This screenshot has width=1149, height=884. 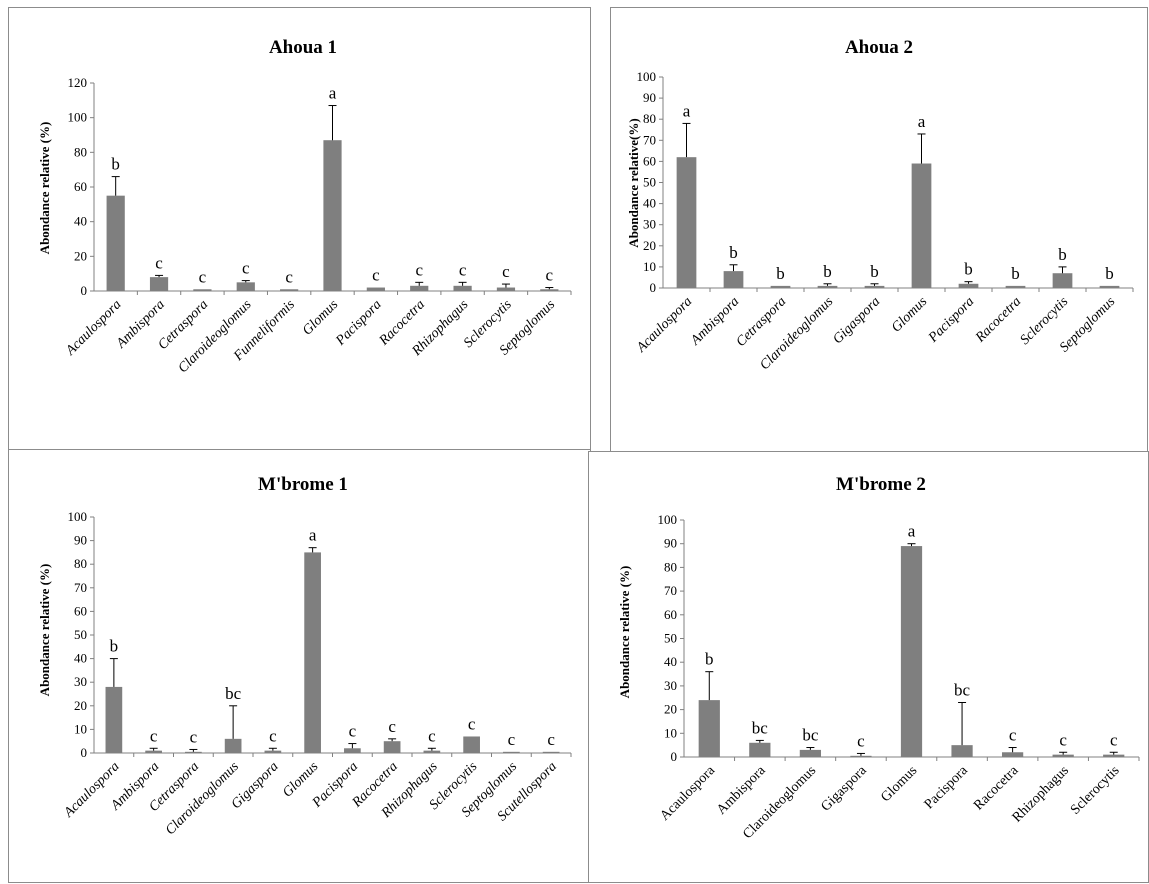 I want to click on bar-septoglomus, so click(x=549, y=290).